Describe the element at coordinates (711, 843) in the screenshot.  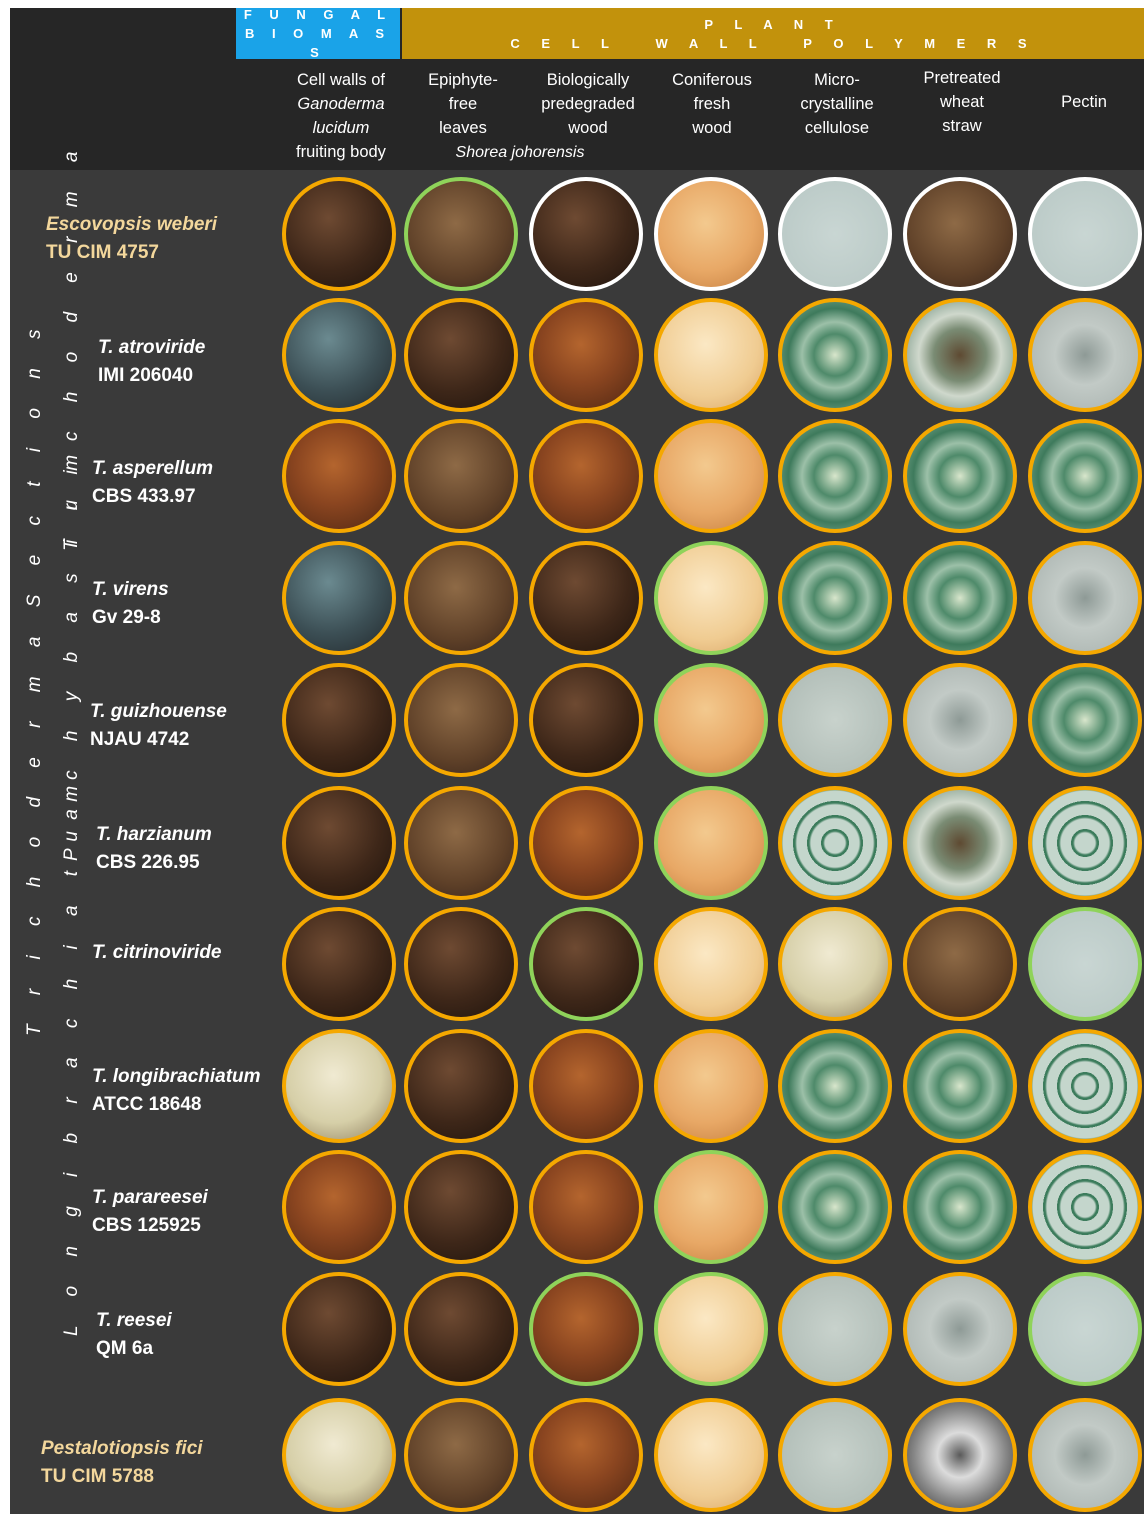
I see `petri-plate-r6-c4` at that location.